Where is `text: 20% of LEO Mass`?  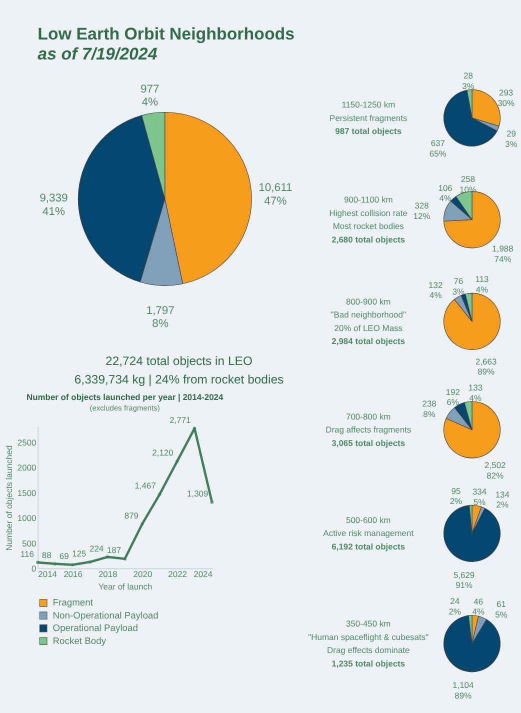 text: 20% of LEO Mass is located at coordinates (368, 327).